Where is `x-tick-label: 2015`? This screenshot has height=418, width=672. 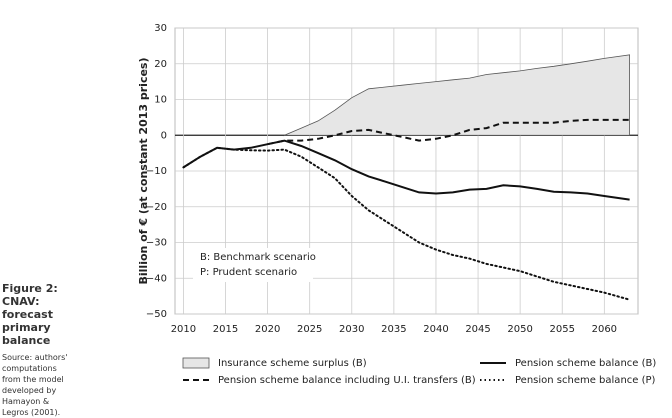 x-tick-label: 2015 is located at coordinates (225, 329).